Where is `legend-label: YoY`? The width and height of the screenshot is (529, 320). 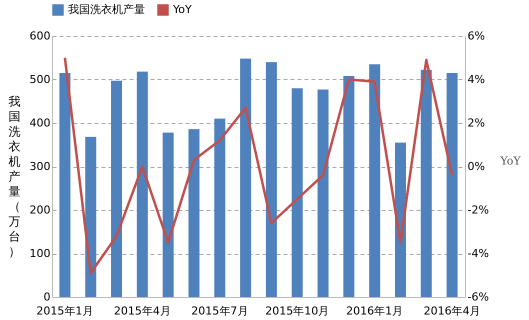 legend-label: YoY is located at coordinates (182, 9).